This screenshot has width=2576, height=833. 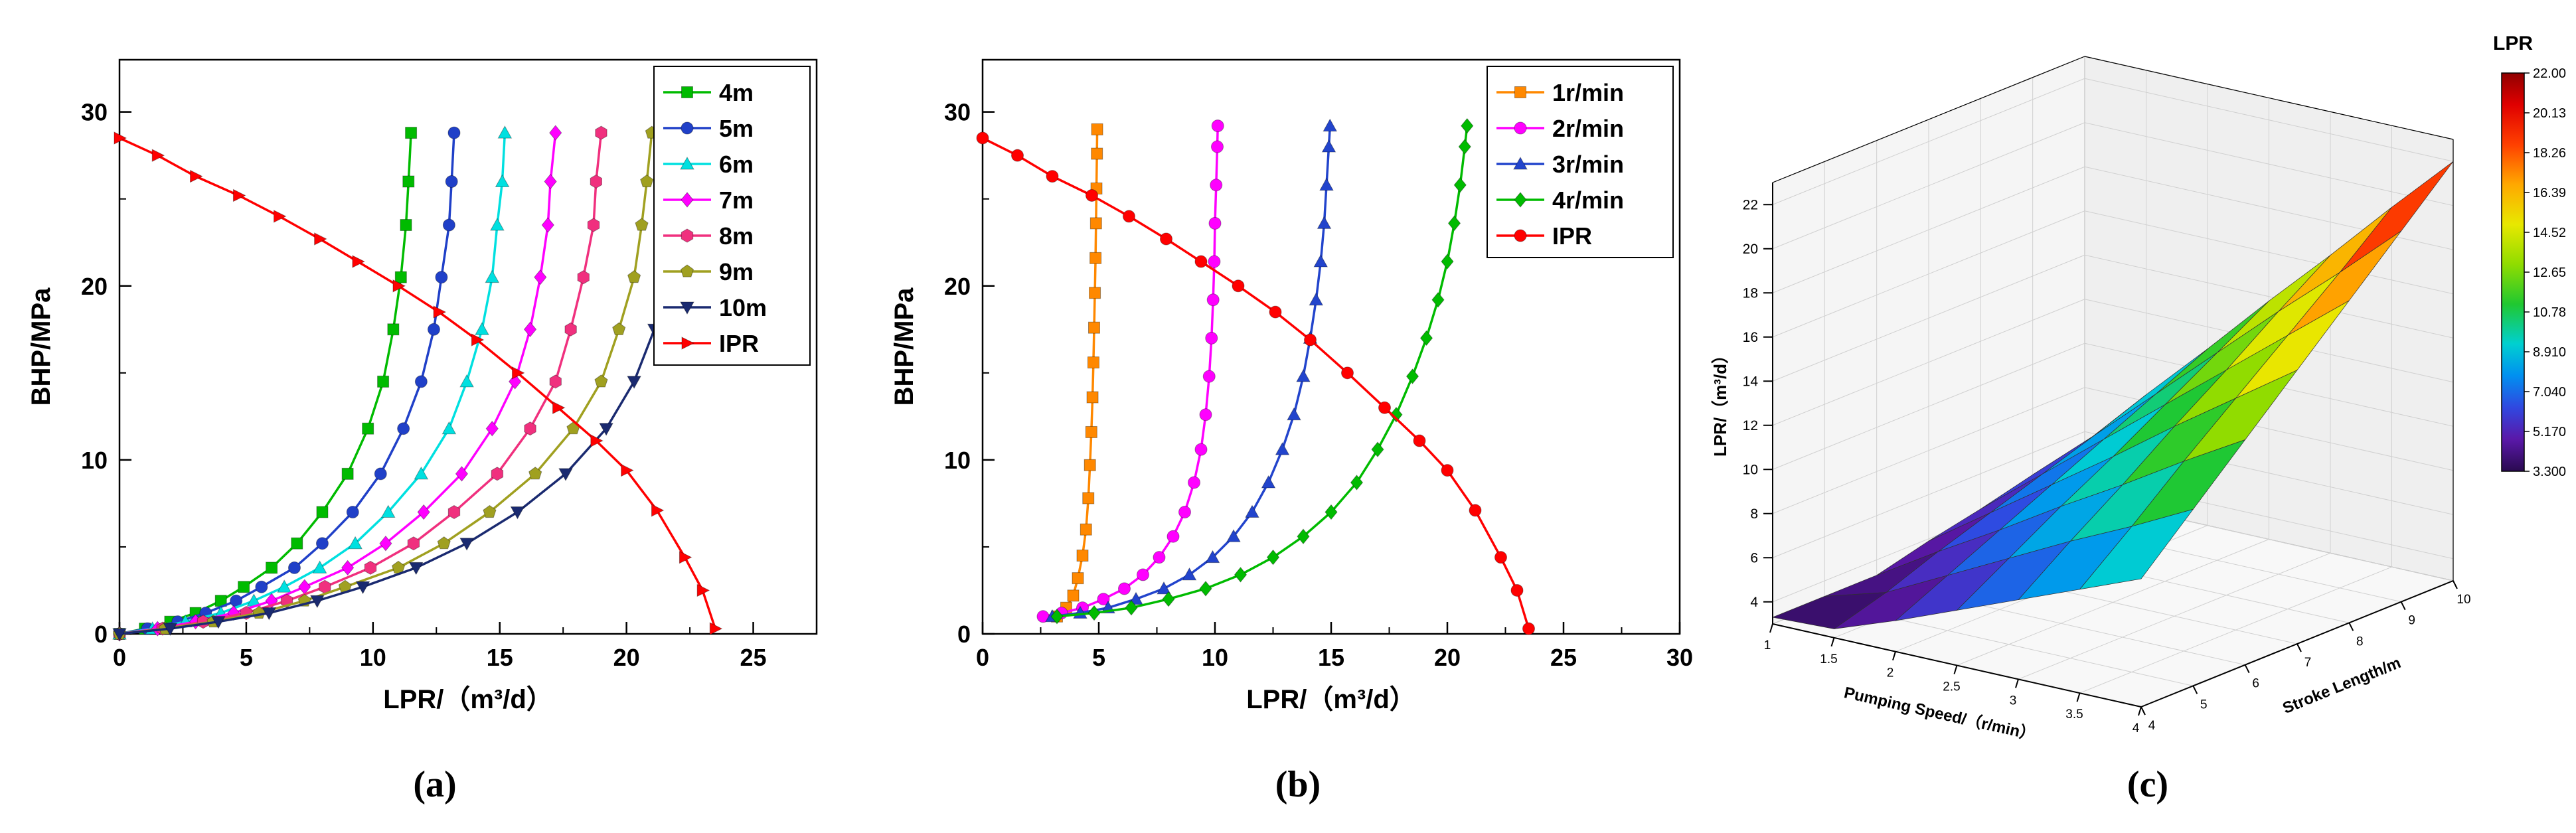 What do you see at coordinates (2549, 432) in the screenshot?
I see `colorbar-tick-label: 5.170` at bounding box center [2549, 432].